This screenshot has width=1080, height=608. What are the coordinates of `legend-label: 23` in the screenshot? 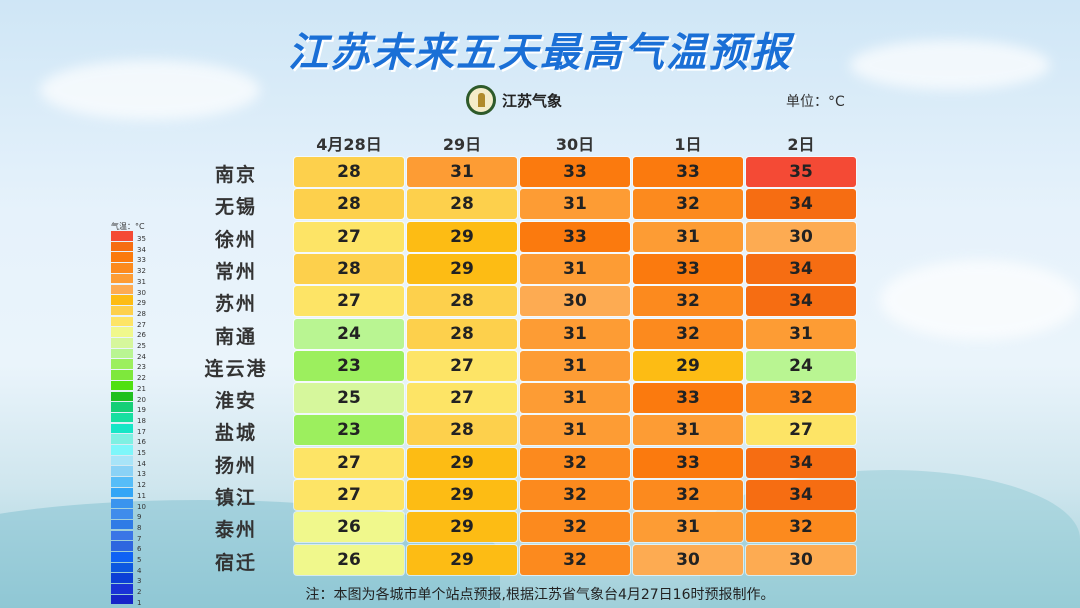 It's located at (141, 367).